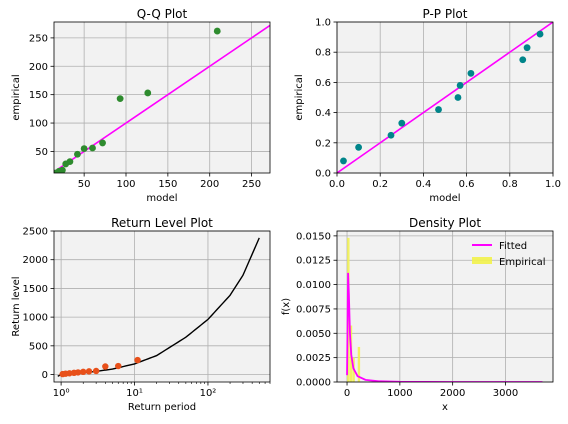 The height and width of the screenshot is (424, 568). What do you see at coordinates (61, 393) in the screenshot?
I see `x-tick-label: 10⁰` at bounding box center [61, 393].